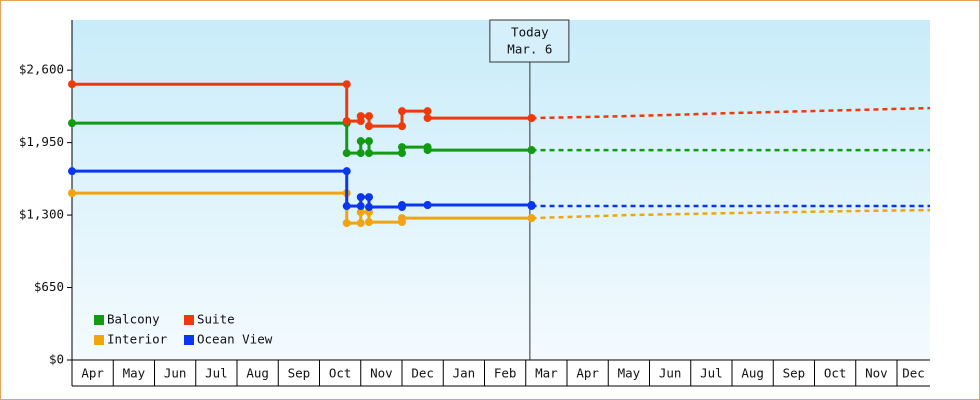 This screenshot has width=980, height=400. What do you see at coordinates (41, 69) in the screenshot?
I see `y-tick-label: $2,600` at bounding box center [41, 69].